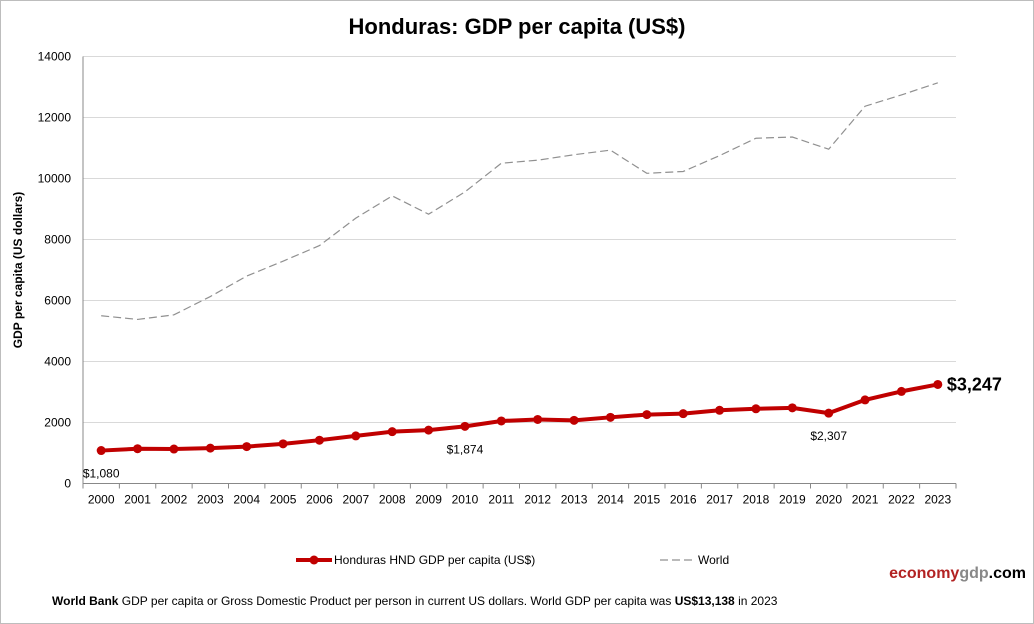  What do you see at coordinates (574, 500) in the screenshot?
I see `x-tick-label: 2013` at bounding box center [574, 500].